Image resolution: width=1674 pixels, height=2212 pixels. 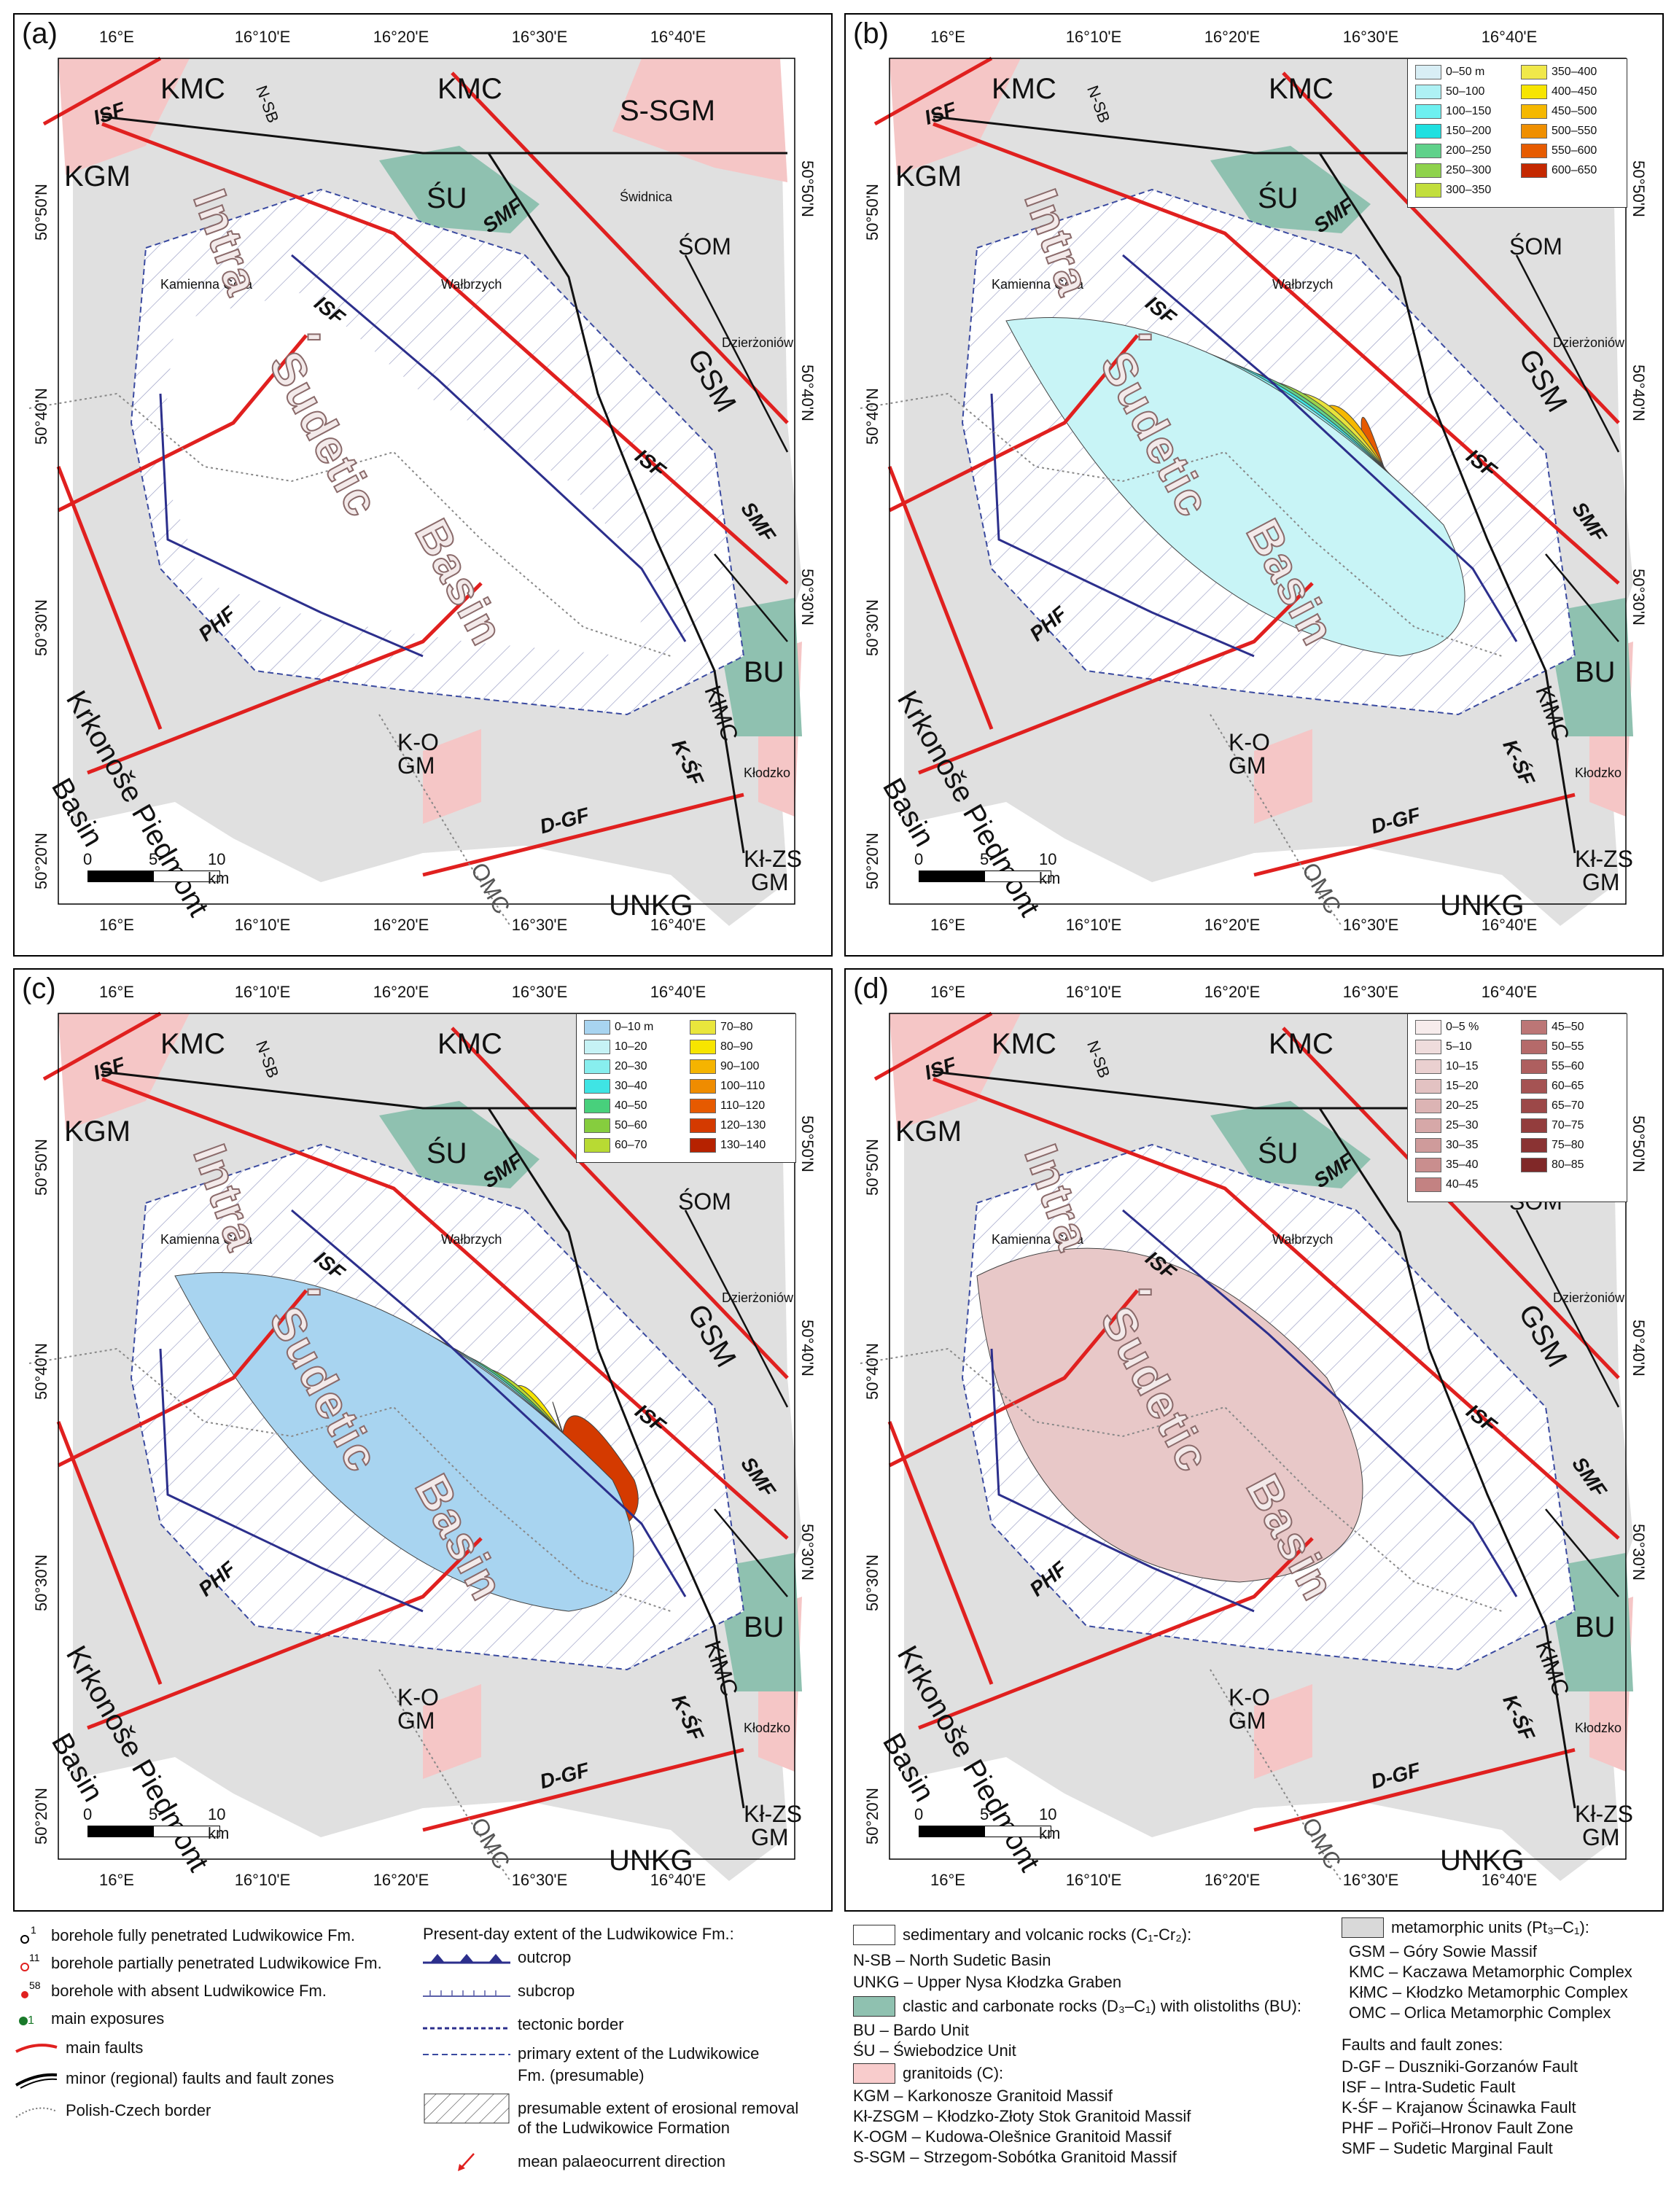 I want to click on legend-class: 10–20, so click(x=615, y=1047).